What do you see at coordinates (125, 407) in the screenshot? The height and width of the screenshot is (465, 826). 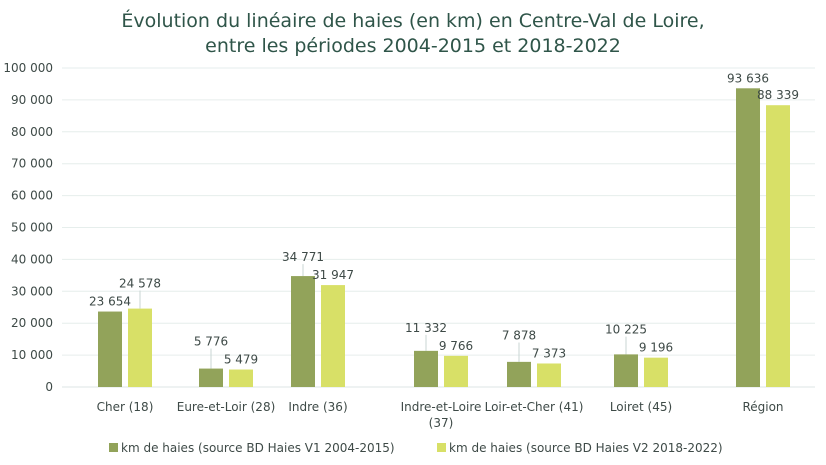 I see `x-category-label: Cher (18)` at bounding box center [125, 407].